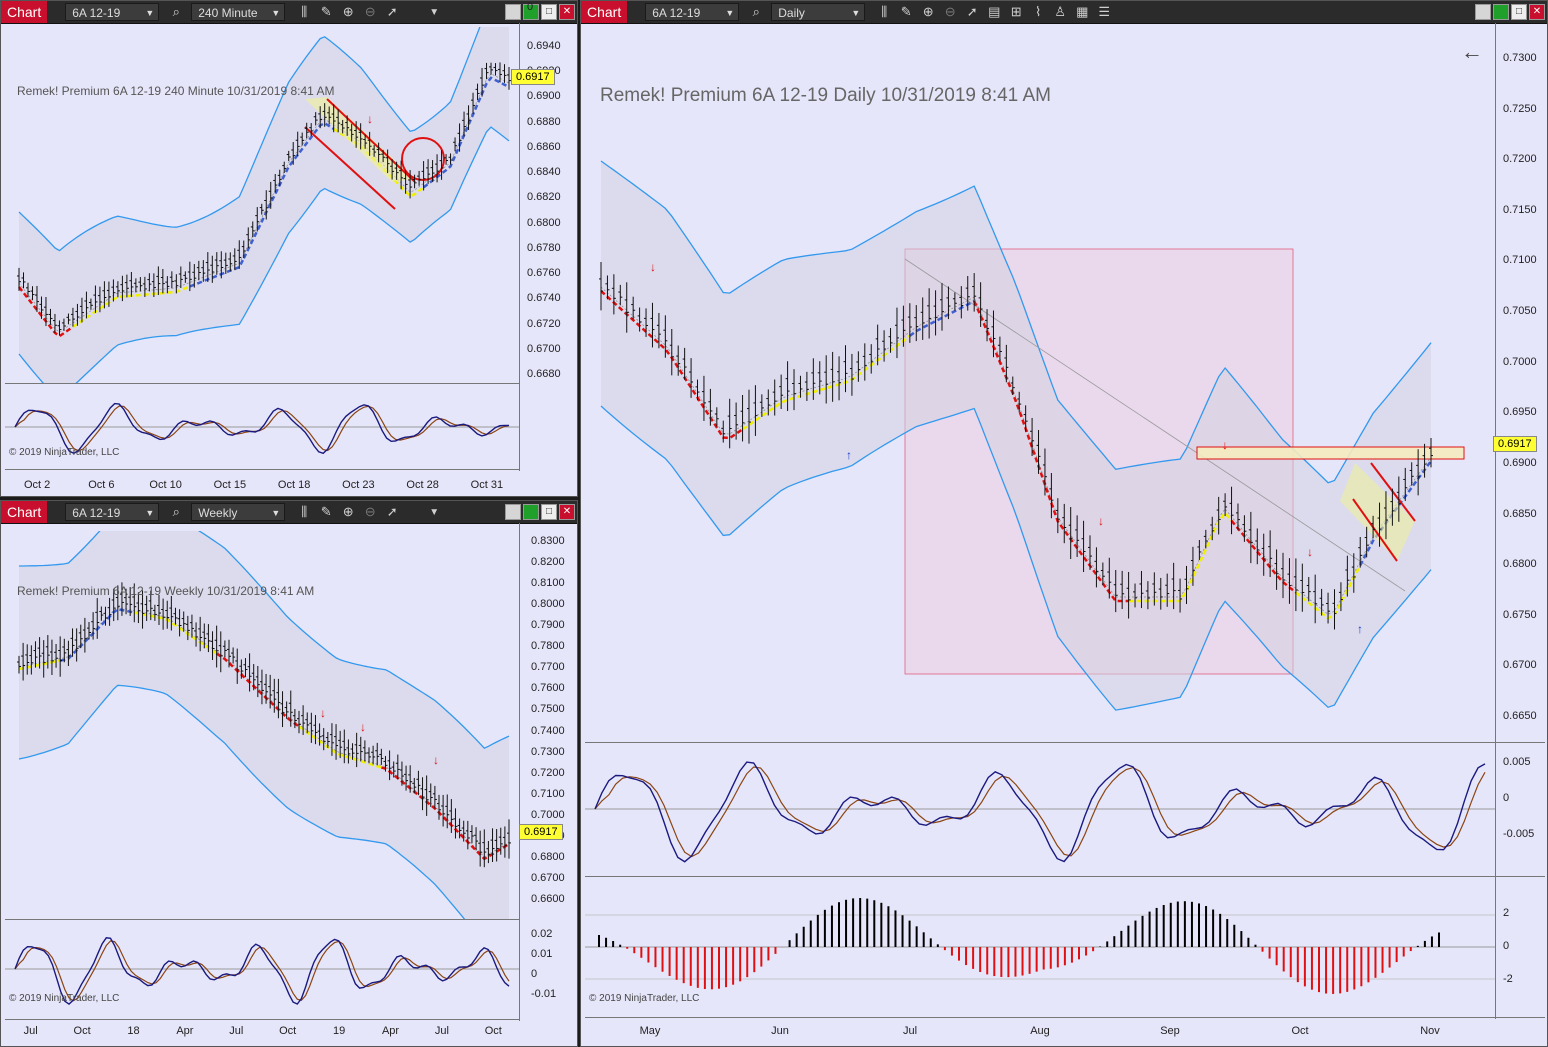  I want to click on price-axis-label: 0.7500, so click(548, 709).